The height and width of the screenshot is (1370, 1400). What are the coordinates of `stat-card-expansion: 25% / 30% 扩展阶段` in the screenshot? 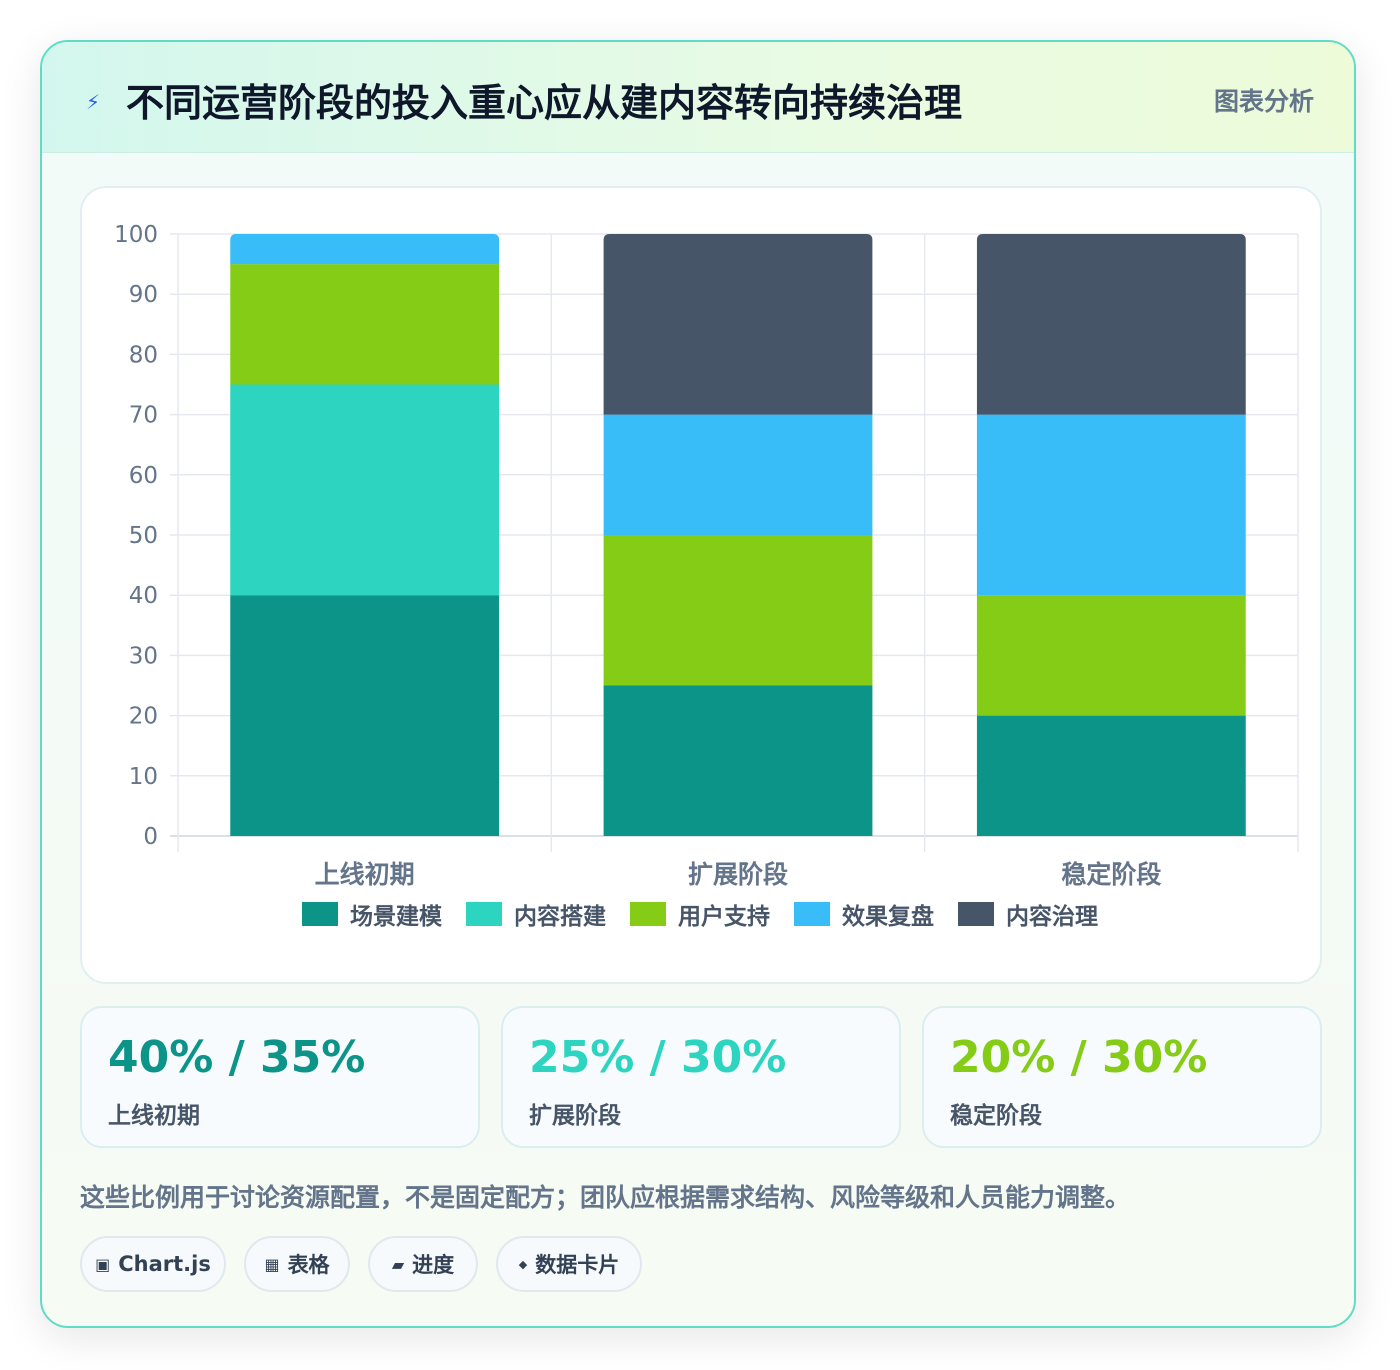 It's located at (701, 1077).